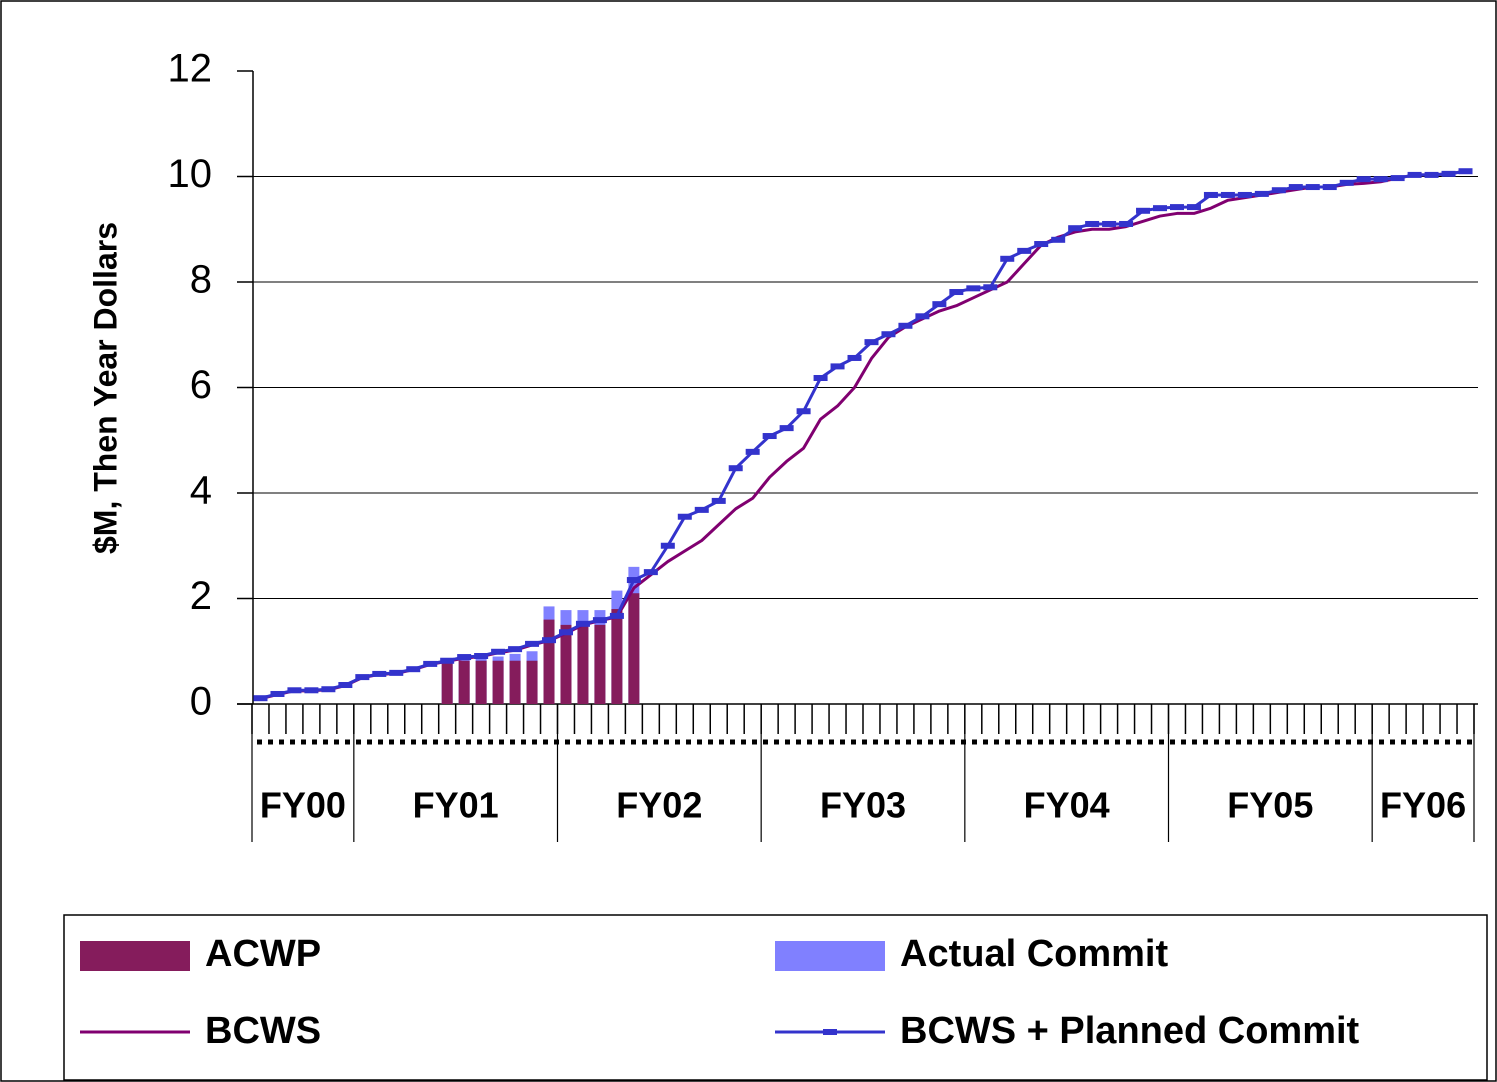 This screenshot has width=1497, height=1082. What do you see at coordinates (863, 805) in the screenshot?
I see `fy-label: FY03` at bounding box center [863, 805].